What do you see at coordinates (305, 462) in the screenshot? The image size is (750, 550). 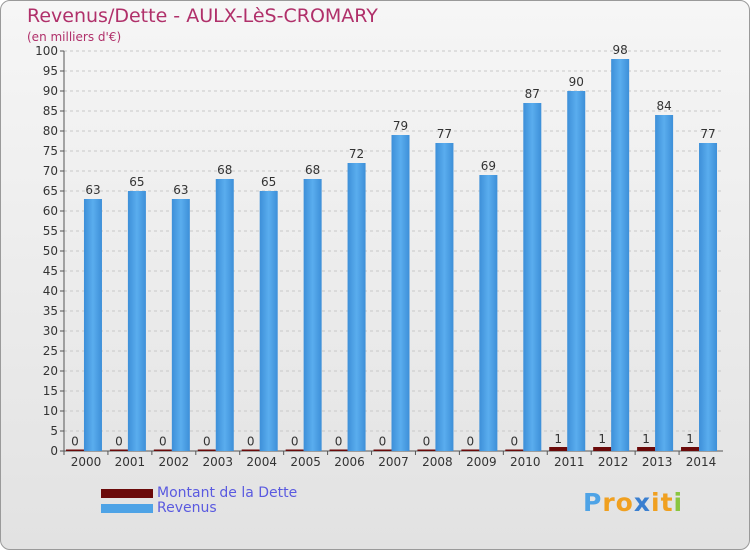 I see `x-tick-label: 2005` at bounding box center [305, 462].